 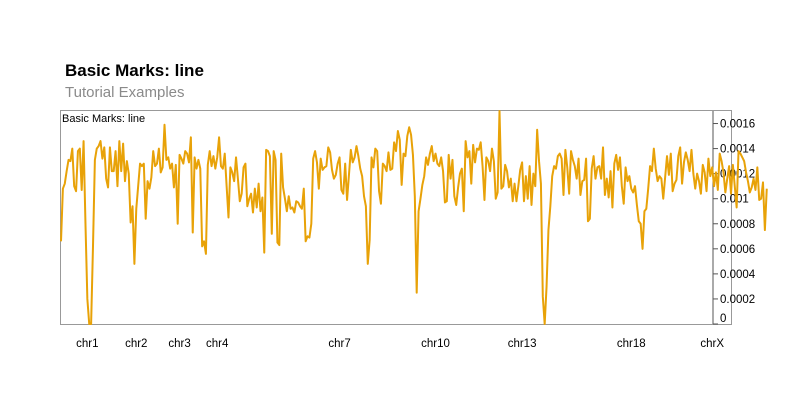 I want to click on x-tick-label: chr1, so click(x=87, y=344).